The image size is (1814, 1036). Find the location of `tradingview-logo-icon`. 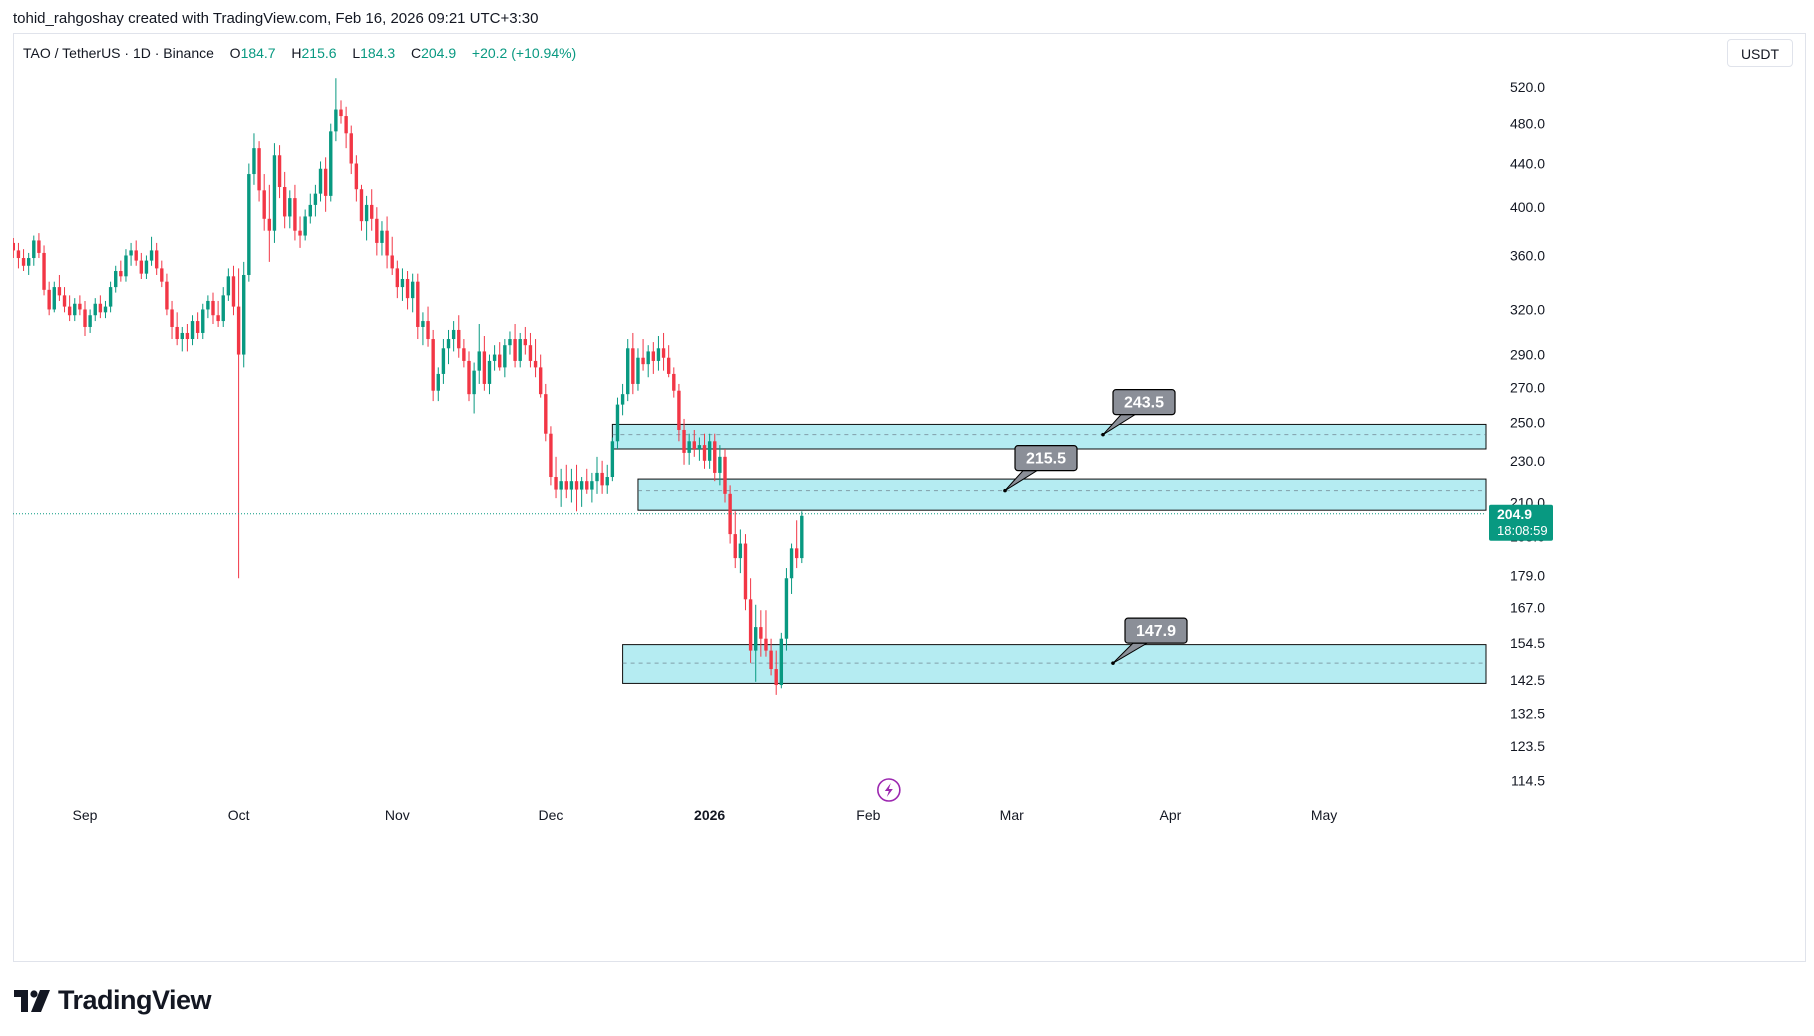

tradingview-logo-icon is located at coordinates (32, 1000).